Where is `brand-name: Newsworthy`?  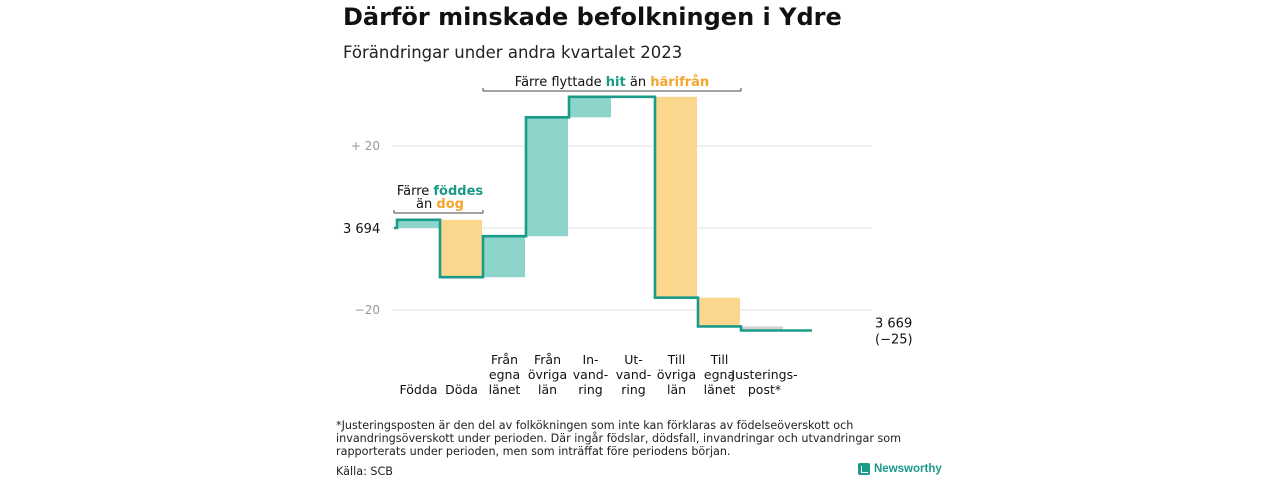 brand-name: Newsworthy is located at coordinates (908, 469).